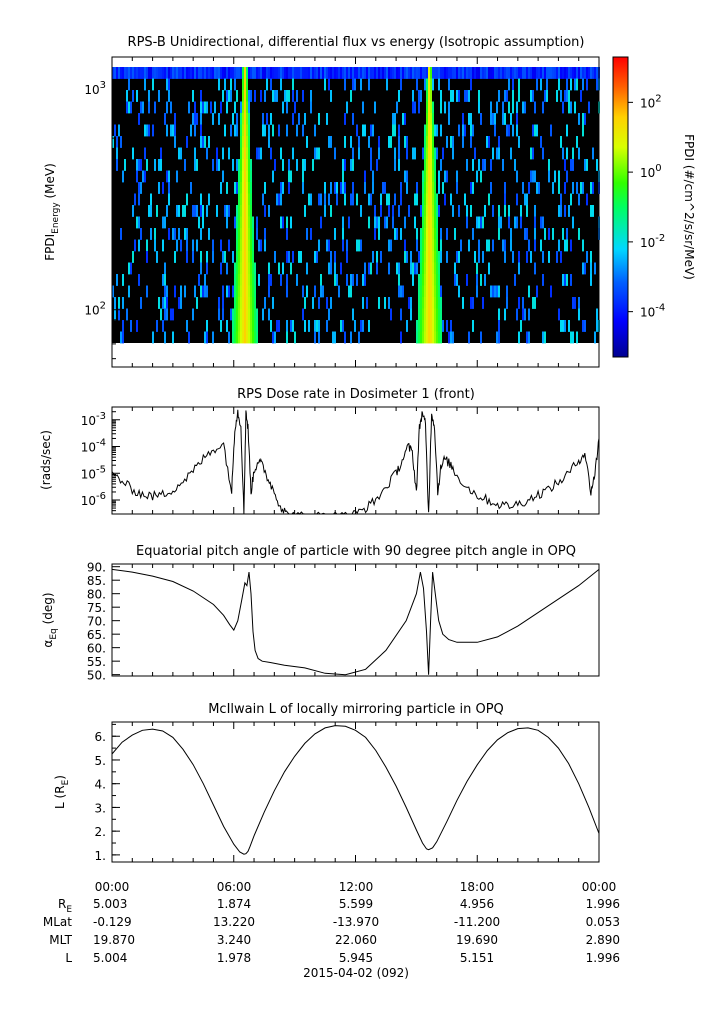 This screenshot has width=725, height=1019. Describe the element at coordinates (477, 922) in the screenshot. I see `ephemeris-value: -11.200` at that location.